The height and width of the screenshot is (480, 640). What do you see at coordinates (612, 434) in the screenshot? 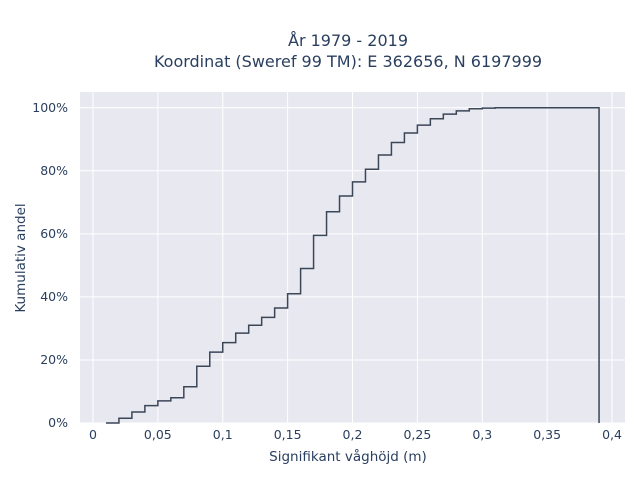
I see `x-tick-label: 0,4` at bounding box center [612, 434].